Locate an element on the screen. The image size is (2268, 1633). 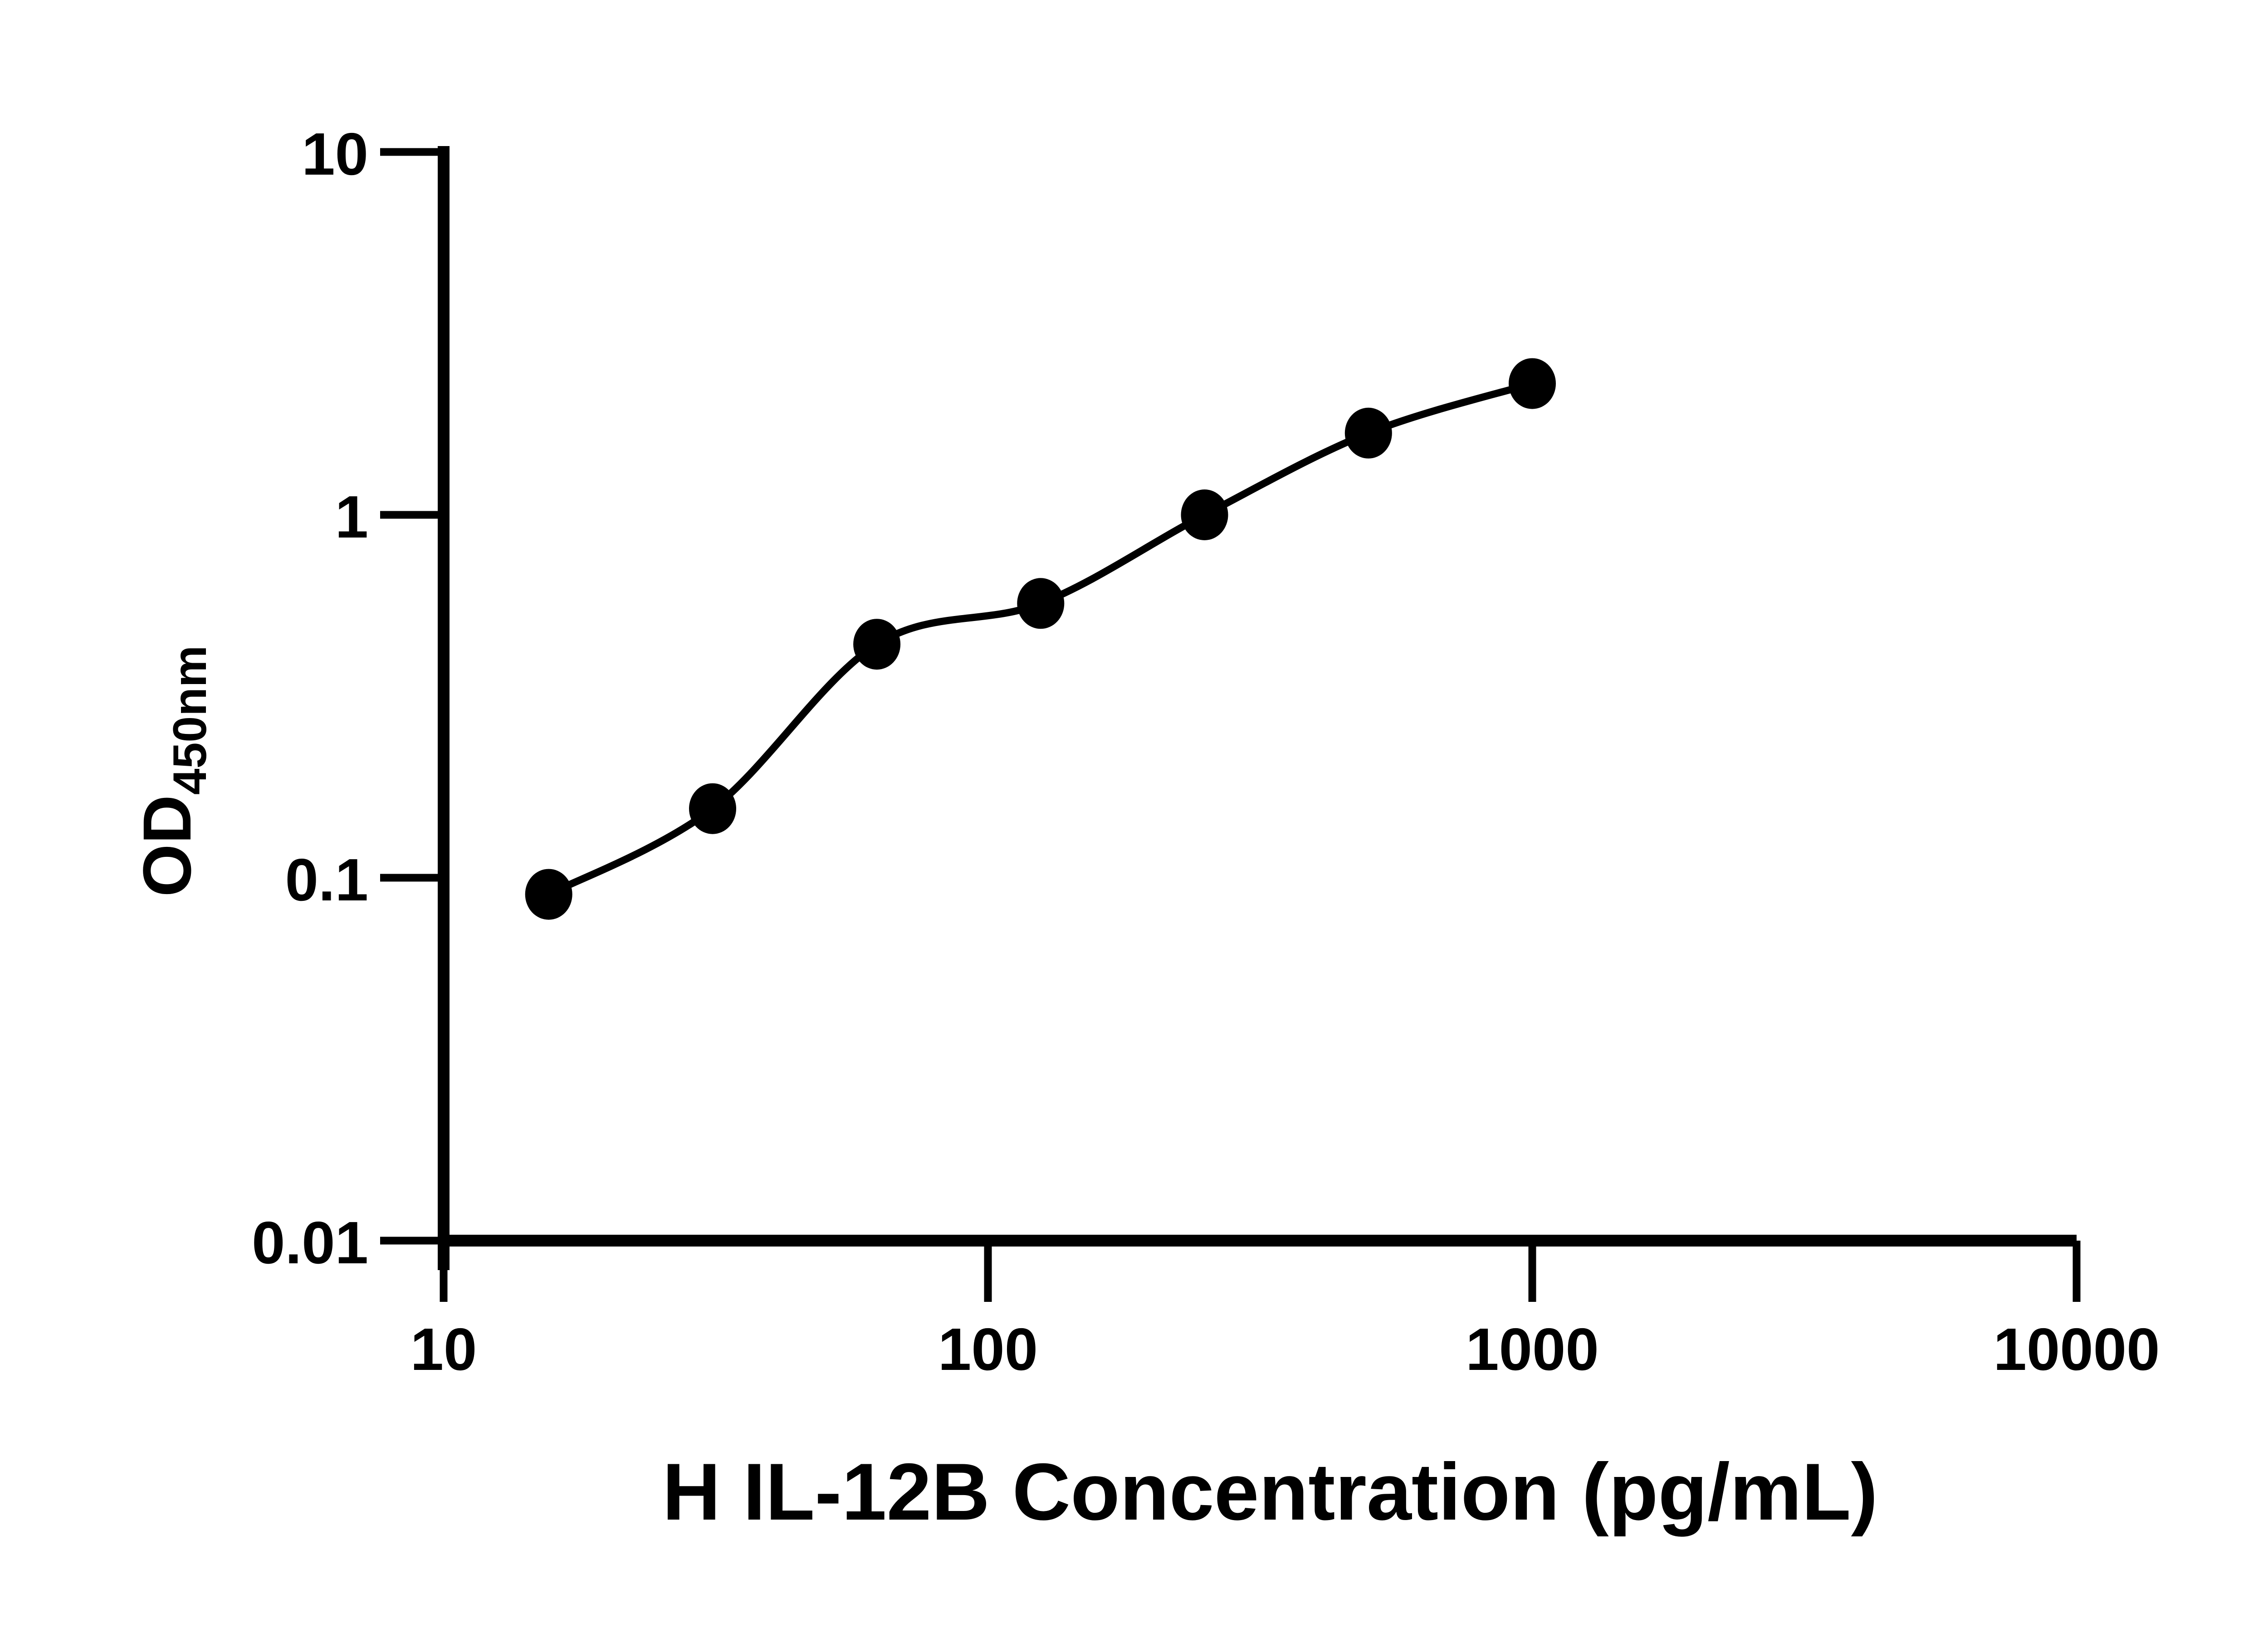
y-tick-label-0point01: 0.01 is located at coordinates (310, 1242).